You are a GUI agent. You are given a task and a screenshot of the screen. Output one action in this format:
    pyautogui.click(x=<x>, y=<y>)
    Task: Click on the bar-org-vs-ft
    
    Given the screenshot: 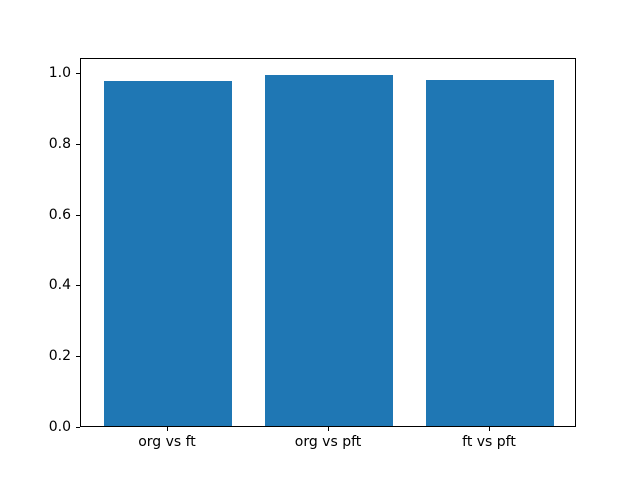 What is the action you would take?
    pyautogui.click(x=168, y=254)
    